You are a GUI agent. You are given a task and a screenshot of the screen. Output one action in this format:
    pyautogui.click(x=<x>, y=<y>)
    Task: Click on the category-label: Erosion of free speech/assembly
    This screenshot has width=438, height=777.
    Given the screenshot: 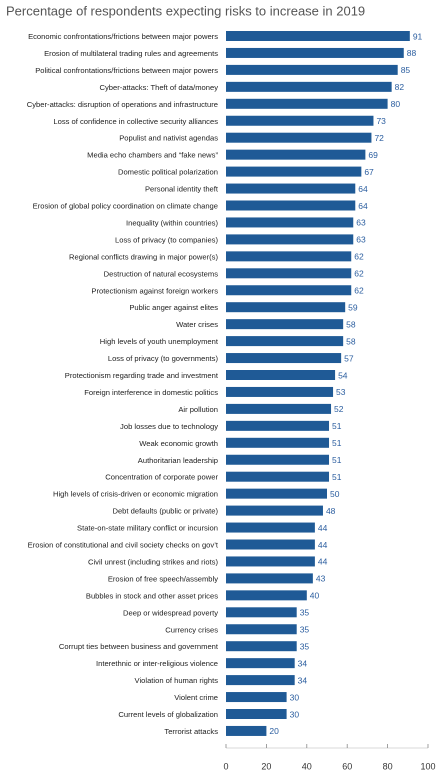 What is the action you would take?
    pyautogui.click(x=163, y=578)
    